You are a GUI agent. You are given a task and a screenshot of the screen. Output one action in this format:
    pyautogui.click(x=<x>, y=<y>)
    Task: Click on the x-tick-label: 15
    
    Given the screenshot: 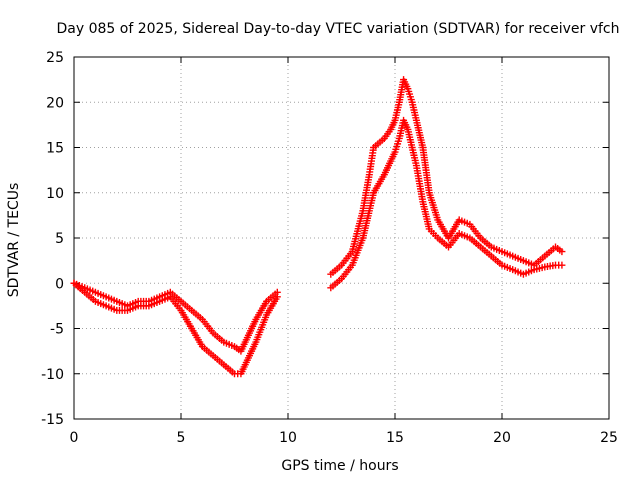 What is the action you would take?
    pyautogui.click(x=395, y=438)
    